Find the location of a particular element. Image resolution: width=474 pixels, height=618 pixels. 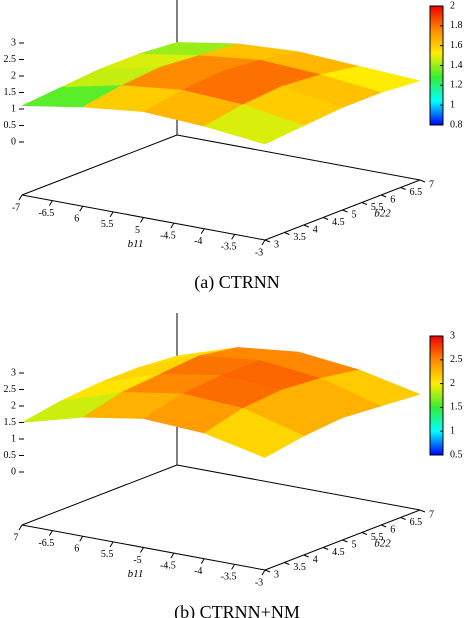

colorbar-tick-label: 1.8 is located at coordinates (456, 25).